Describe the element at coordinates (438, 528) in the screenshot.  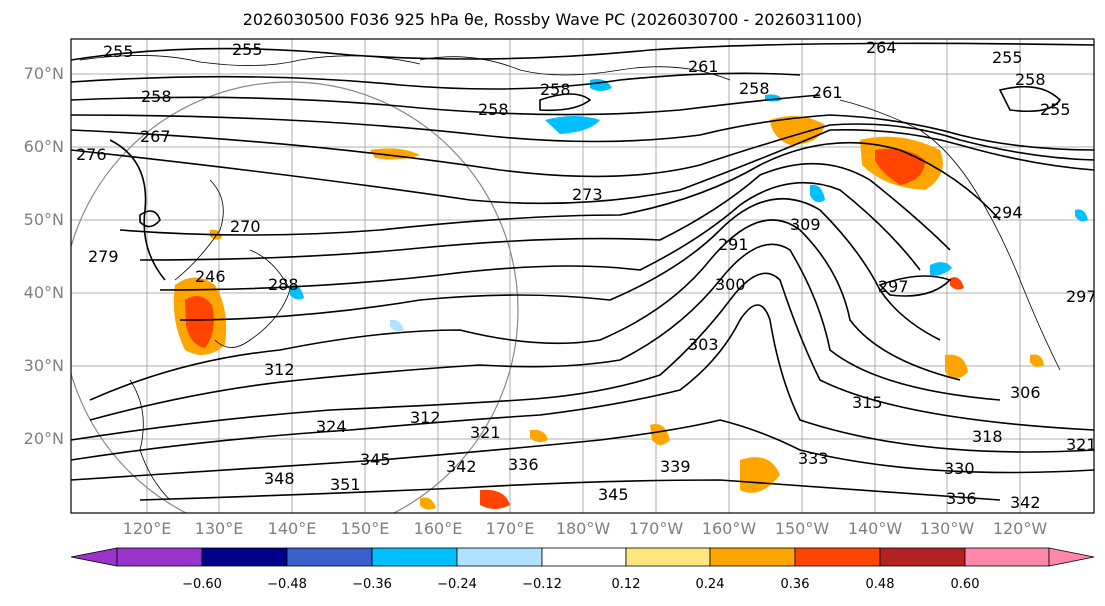
I see `lon-label: 160°E` at that location.